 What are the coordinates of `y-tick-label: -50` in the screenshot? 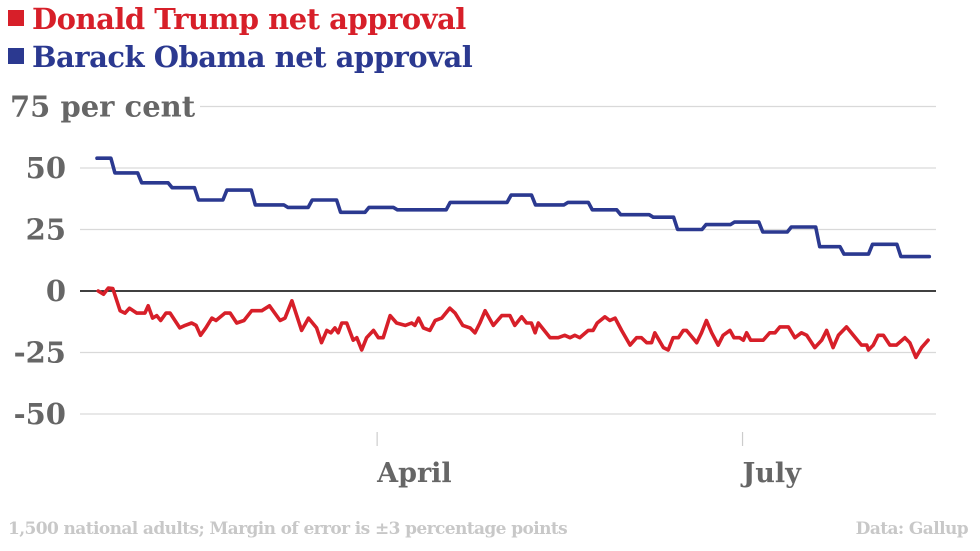 It's located at (40, 414).